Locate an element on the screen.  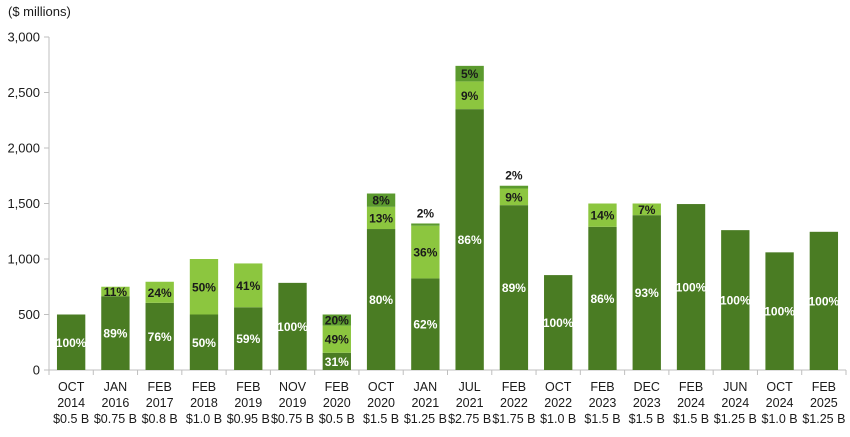
segment-label: 20% is located at coordinates (337, 321).